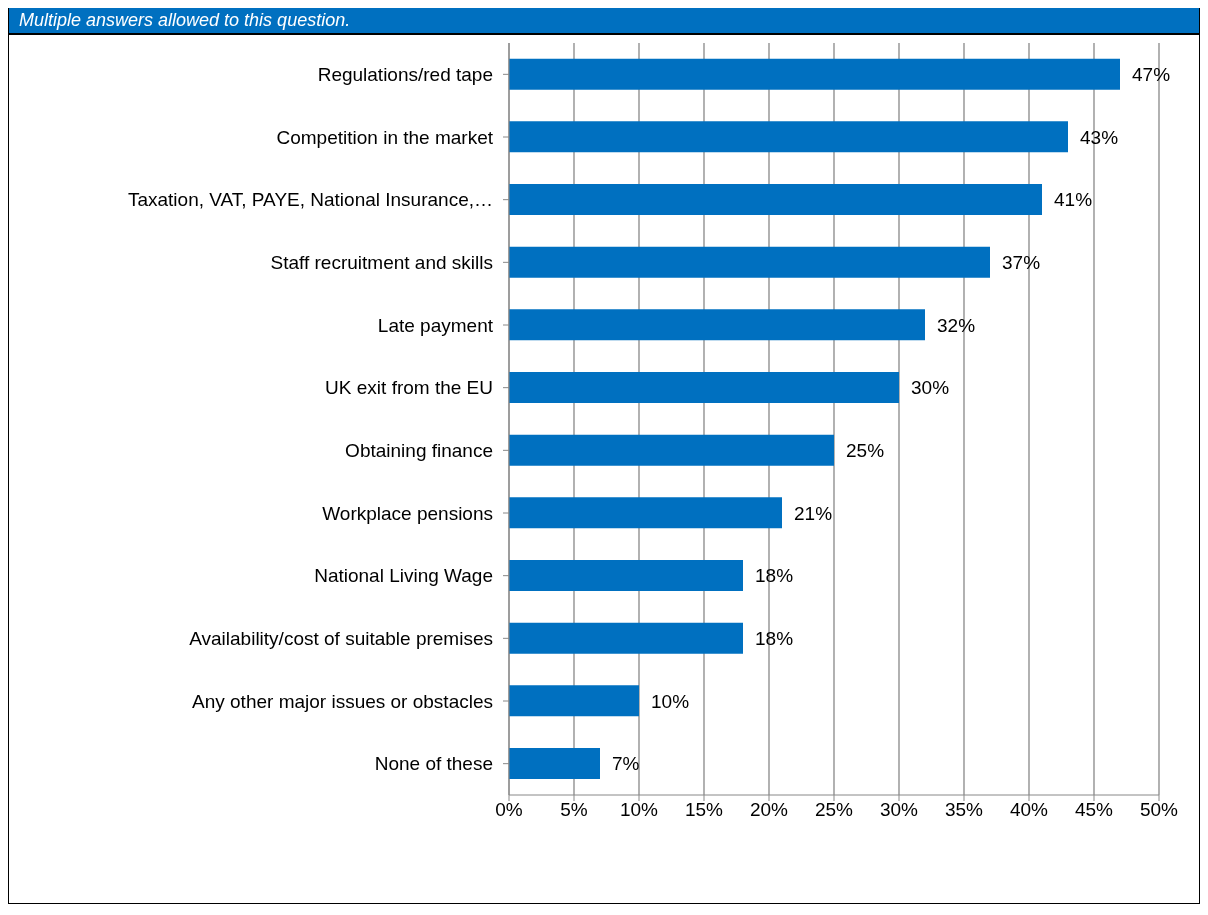  Describe the element at coordinates (341, 639) in the screenshot. I see `y-tick-label: Availability/cost of suitable premises` at that location.